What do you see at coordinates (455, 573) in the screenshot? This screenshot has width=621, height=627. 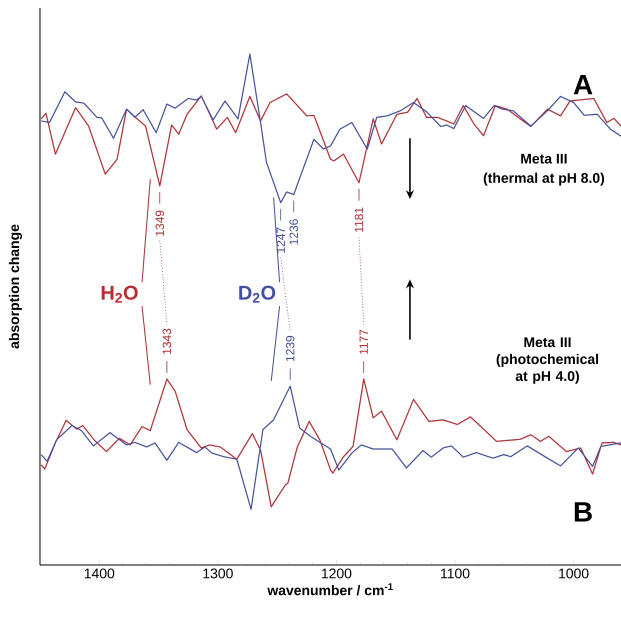 I see `x-tick-label: 1100` at bounding box center [455, 573].